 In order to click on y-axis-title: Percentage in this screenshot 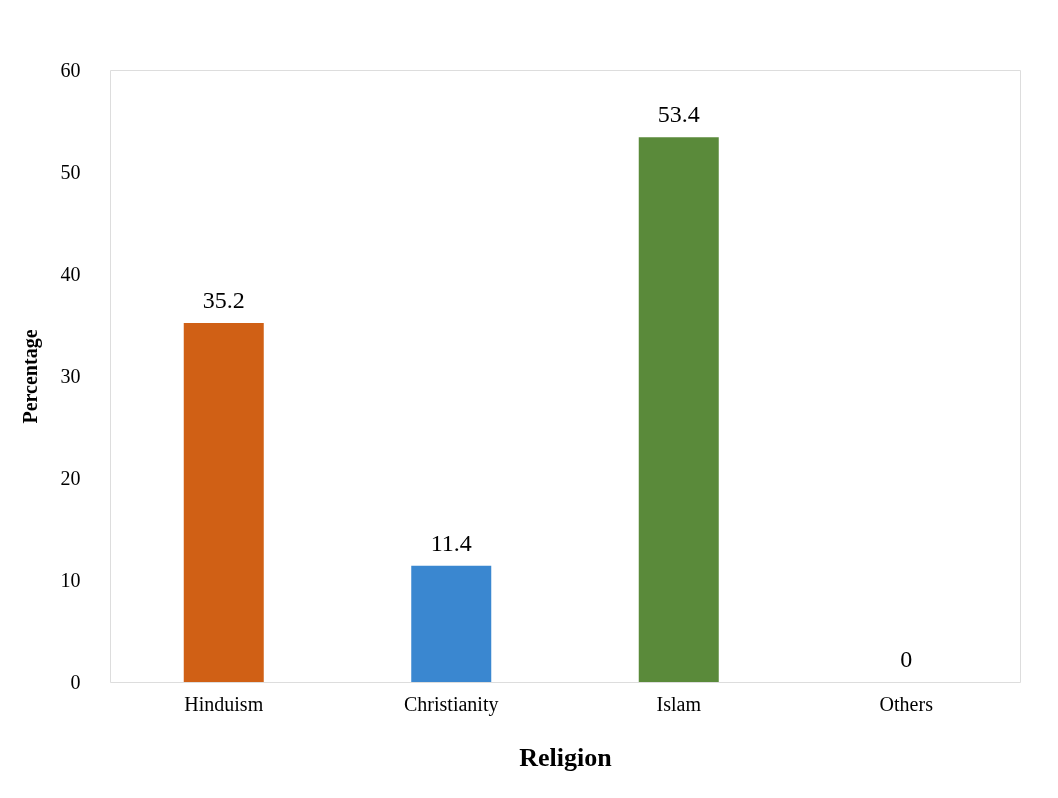, I will do `click(30, 376)`.